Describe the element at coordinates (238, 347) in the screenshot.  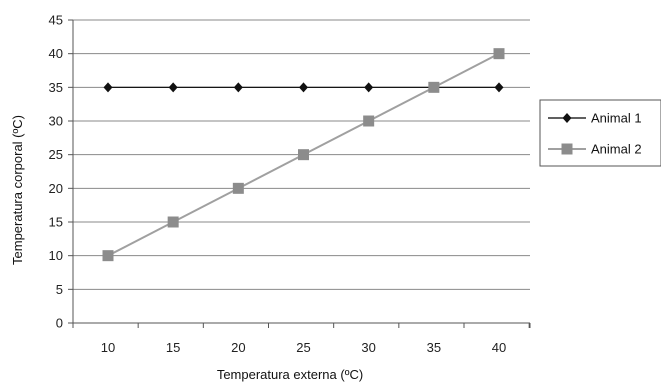
I see `x-tick-label: 20` at that location.